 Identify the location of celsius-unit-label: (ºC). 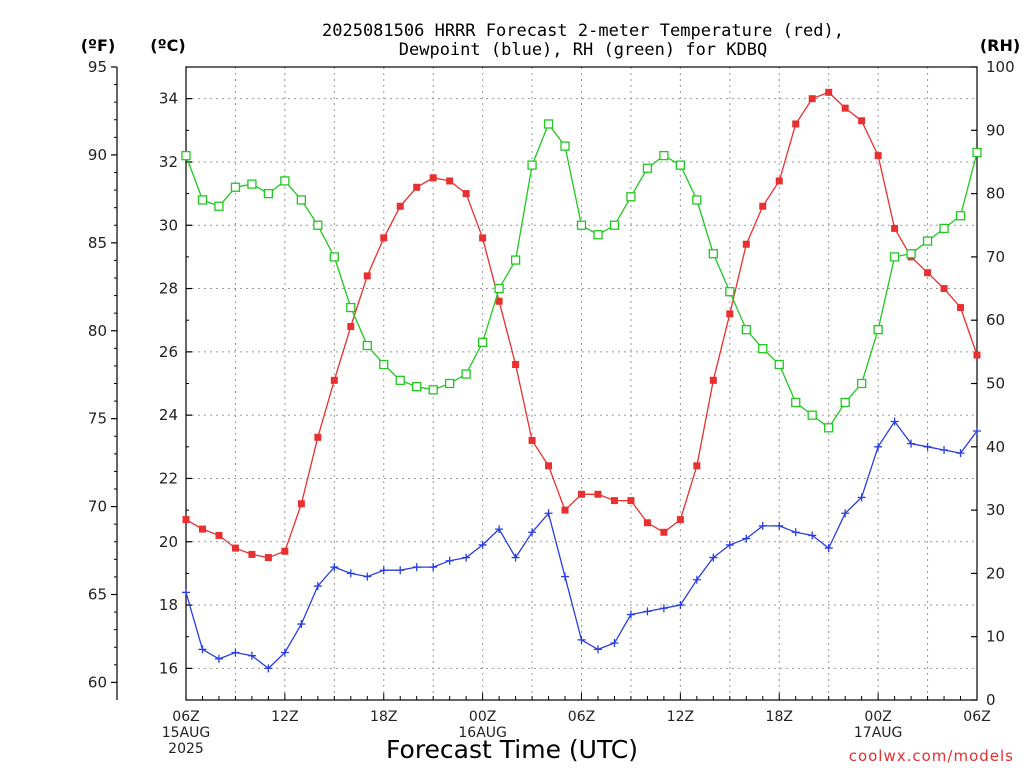
(167, 45).